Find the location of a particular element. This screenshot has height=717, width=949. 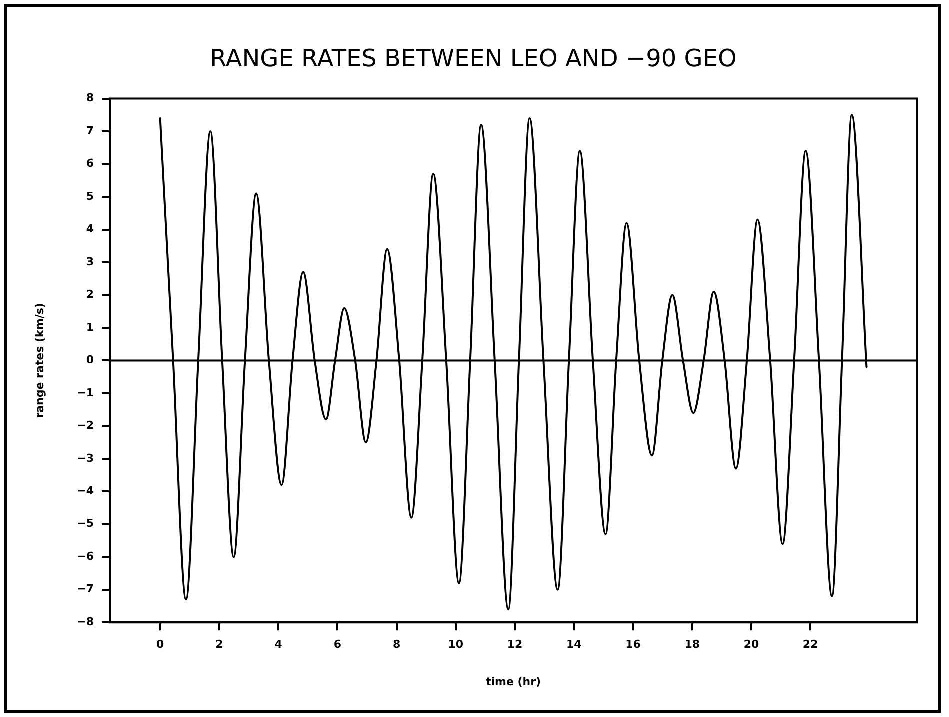

y-tick-label: −6 is located at coordinates (85, 556).